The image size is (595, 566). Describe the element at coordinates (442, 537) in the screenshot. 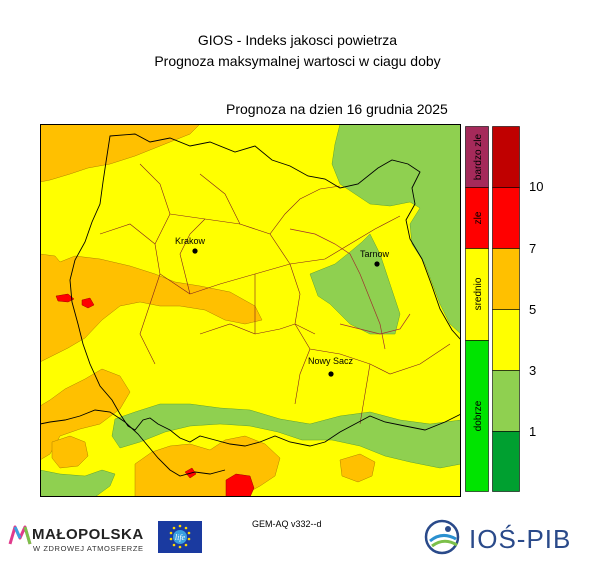

I see `ios-pib-logo-icon` at that location.